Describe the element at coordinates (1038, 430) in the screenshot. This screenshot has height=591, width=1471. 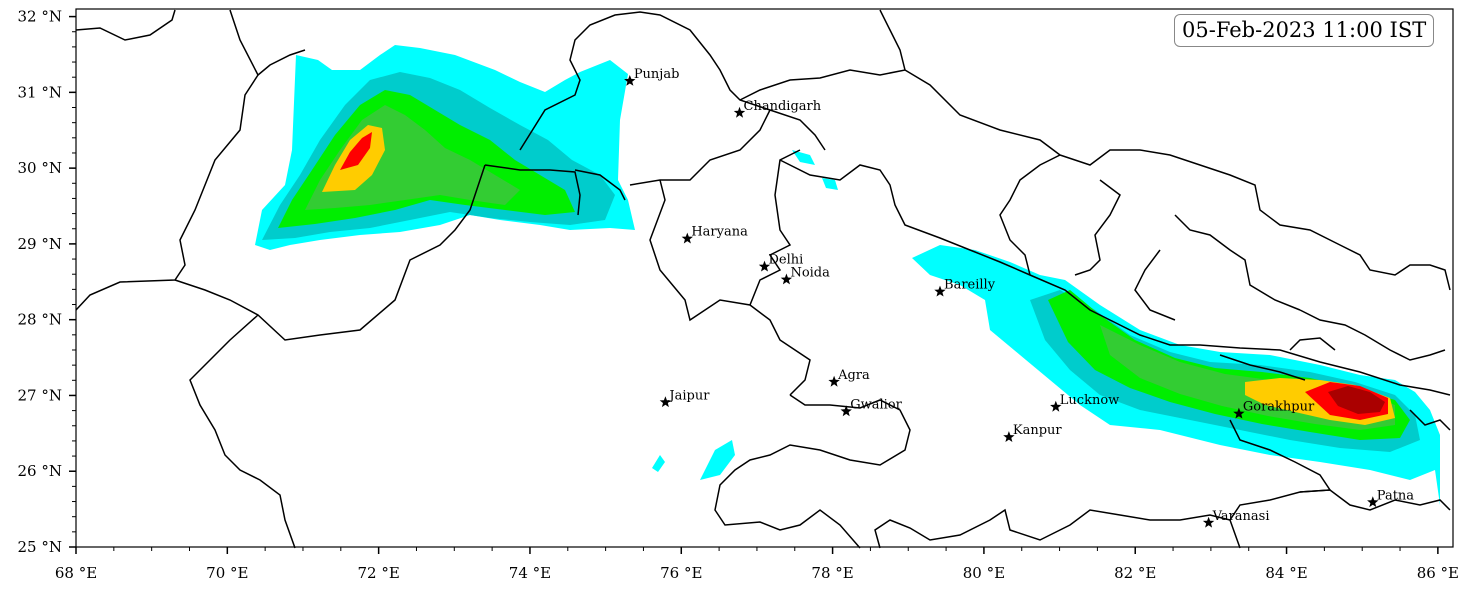
I see `city-label: Kanpur` at that location.